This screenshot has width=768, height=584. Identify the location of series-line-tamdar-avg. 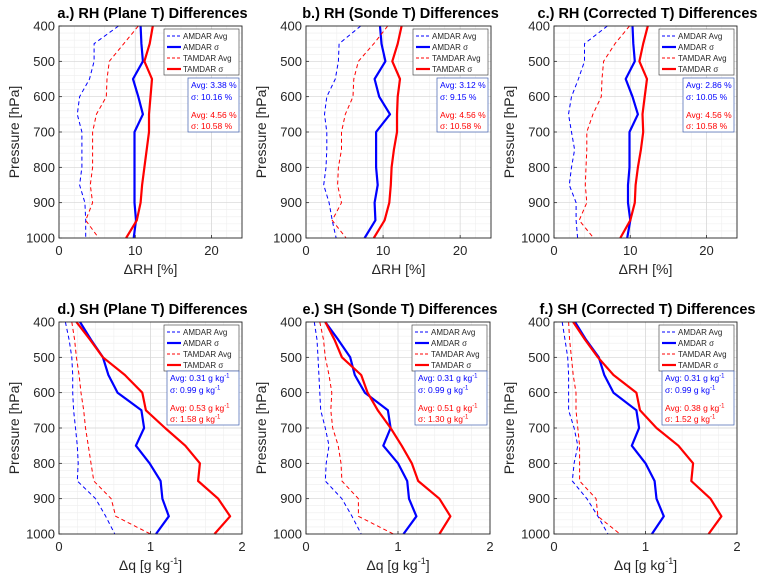
(604, 132).